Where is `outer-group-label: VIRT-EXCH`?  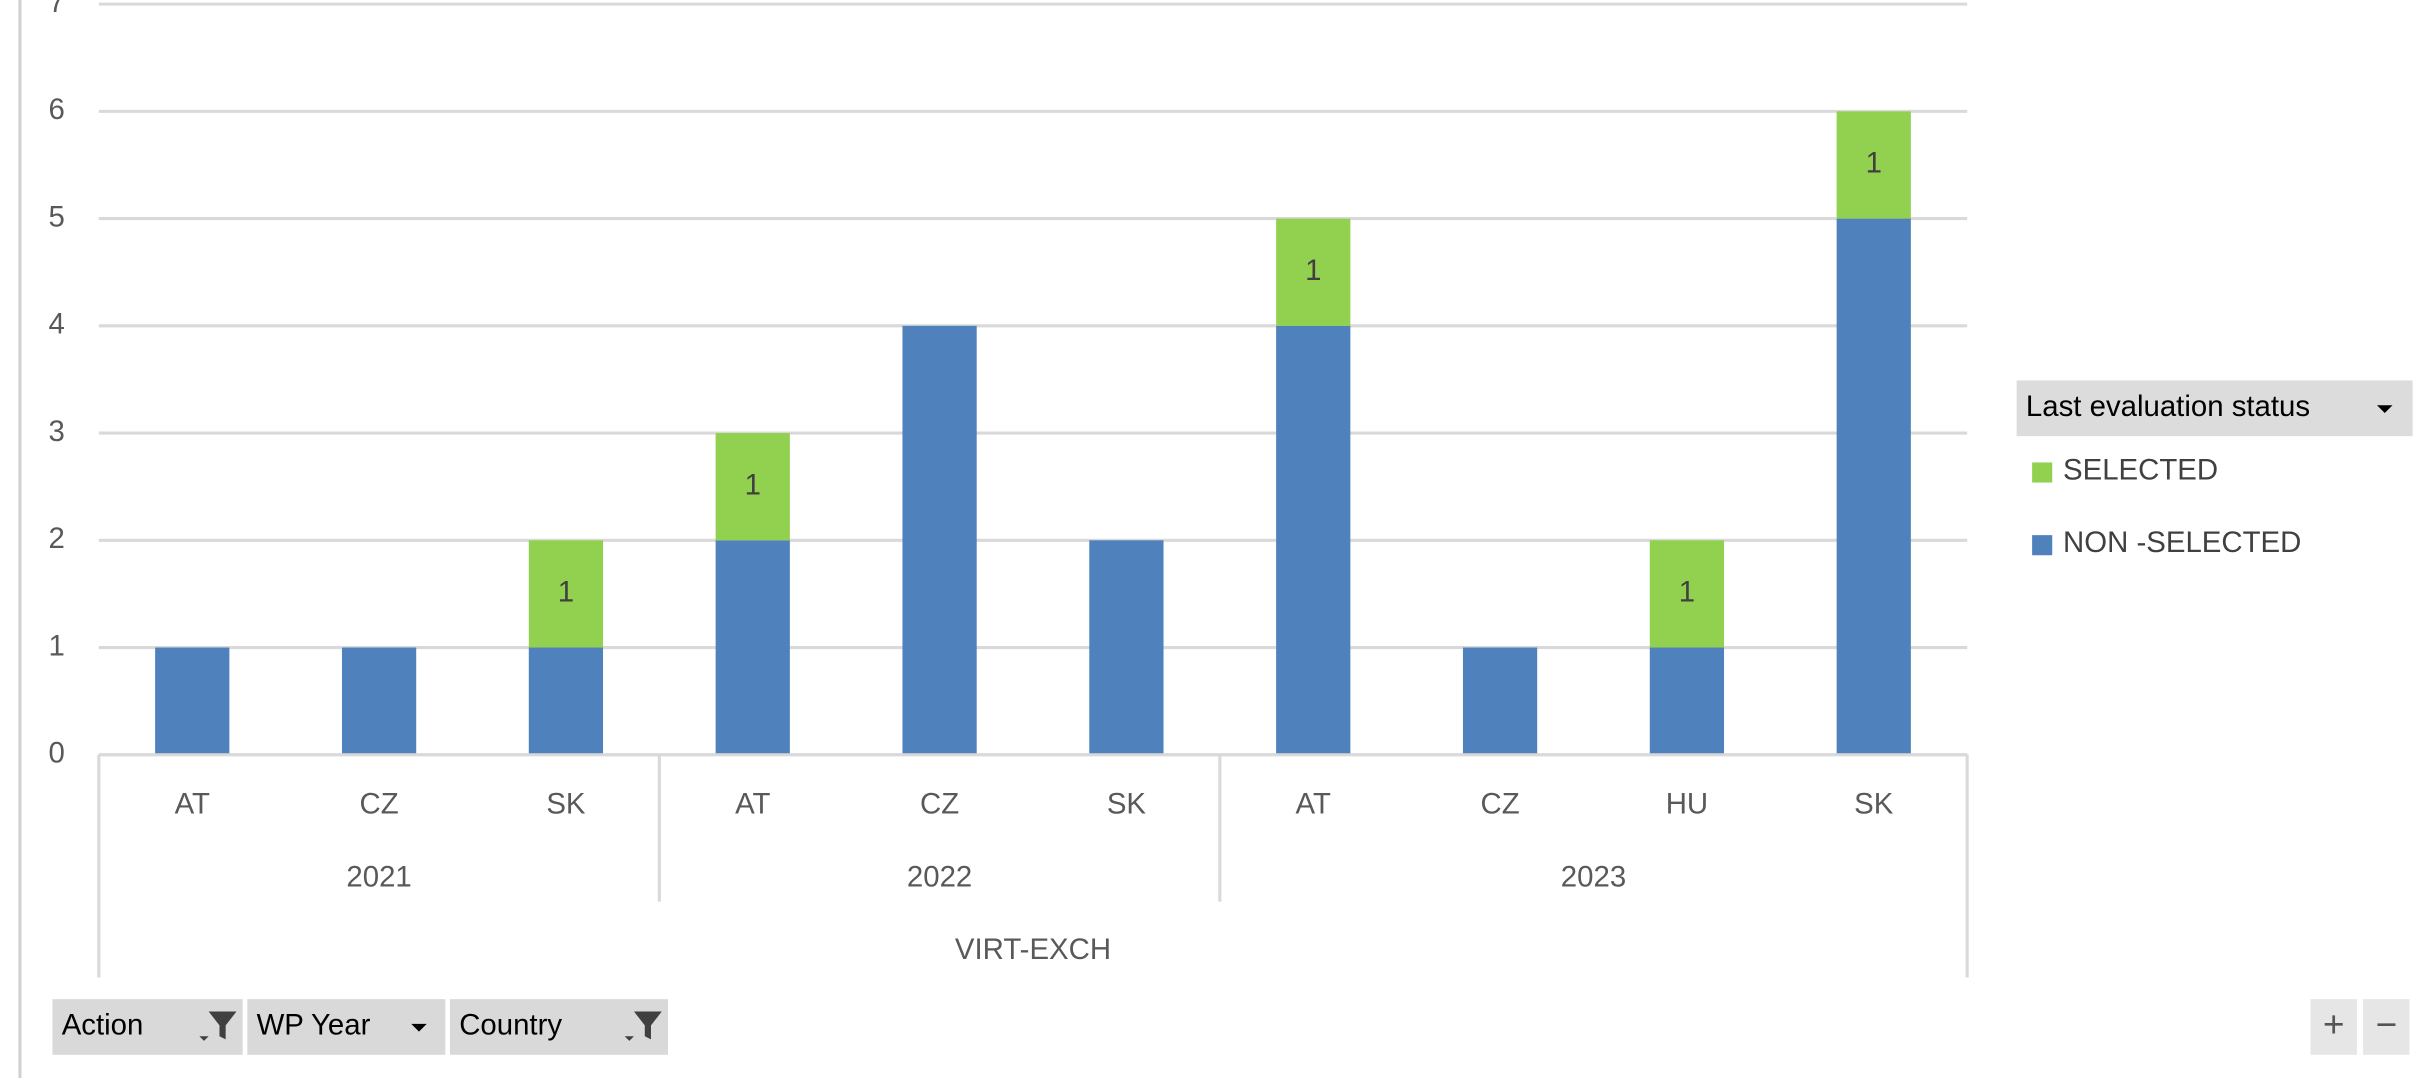
outer-group-label: VIRT-EXCH is located at coordinates (1033, 949).